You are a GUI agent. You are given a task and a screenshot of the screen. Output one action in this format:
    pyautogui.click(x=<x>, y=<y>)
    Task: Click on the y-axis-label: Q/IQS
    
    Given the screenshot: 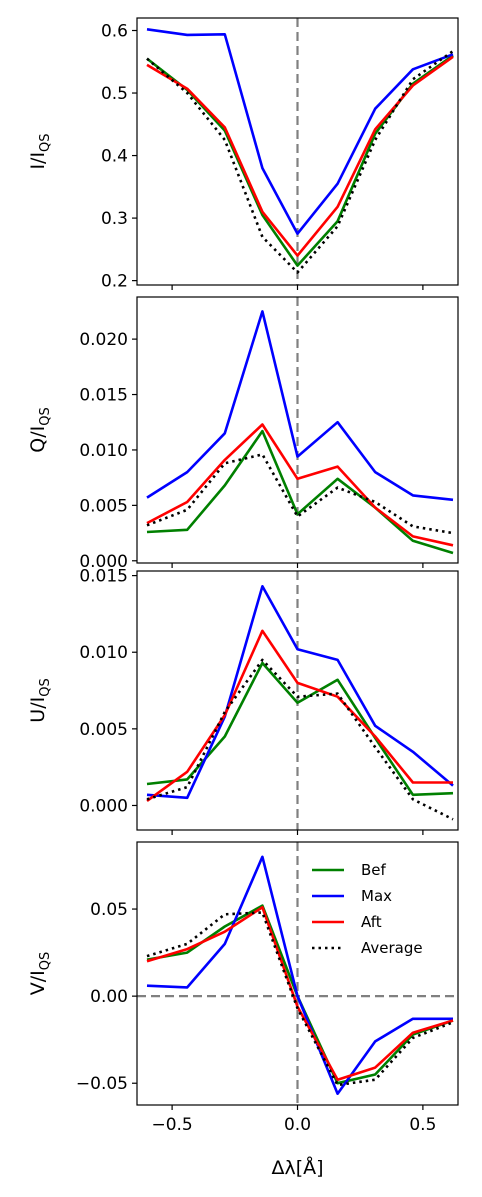 What is the action you would take?
    pyautogui.click(x=40, y=429)
    